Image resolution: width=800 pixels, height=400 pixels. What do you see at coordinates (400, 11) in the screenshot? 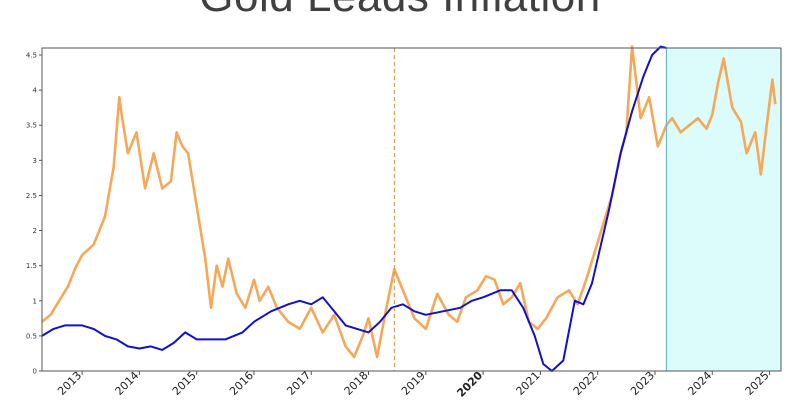
I see `slide-title: Gold Leads Inflation` at bounding box center [400, 11].